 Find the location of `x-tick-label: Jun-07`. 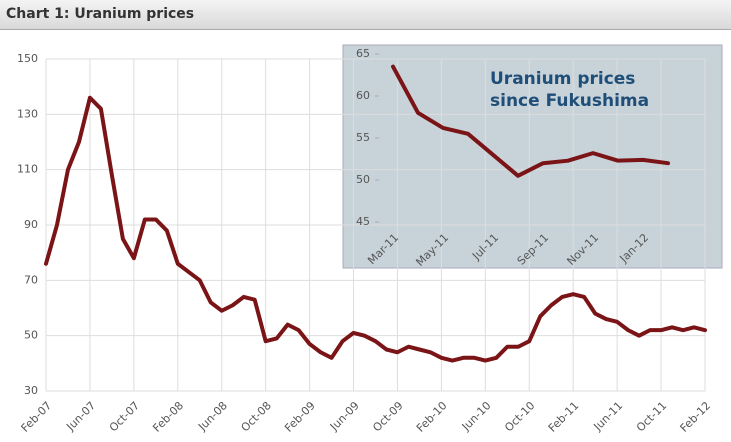

x-tick-label: Jun-07 is located at coordinates (80, 416).